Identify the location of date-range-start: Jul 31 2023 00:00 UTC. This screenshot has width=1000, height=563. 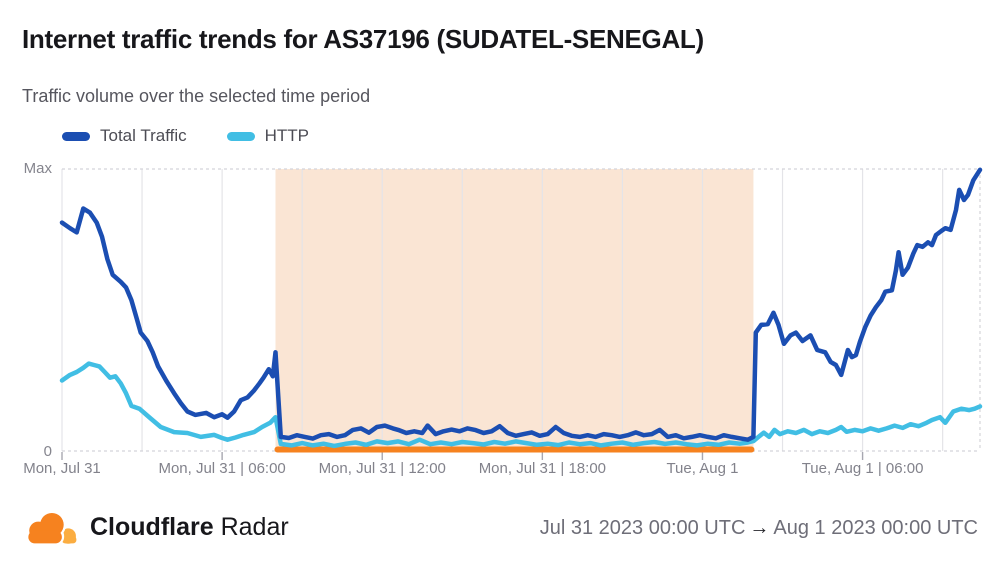
(642, 528).